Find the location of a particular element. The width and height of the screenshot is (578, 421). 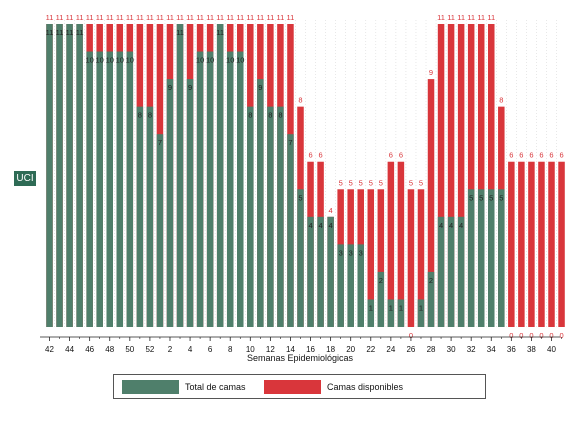

data-label-total: 9 is located at coordinates (260, 87).